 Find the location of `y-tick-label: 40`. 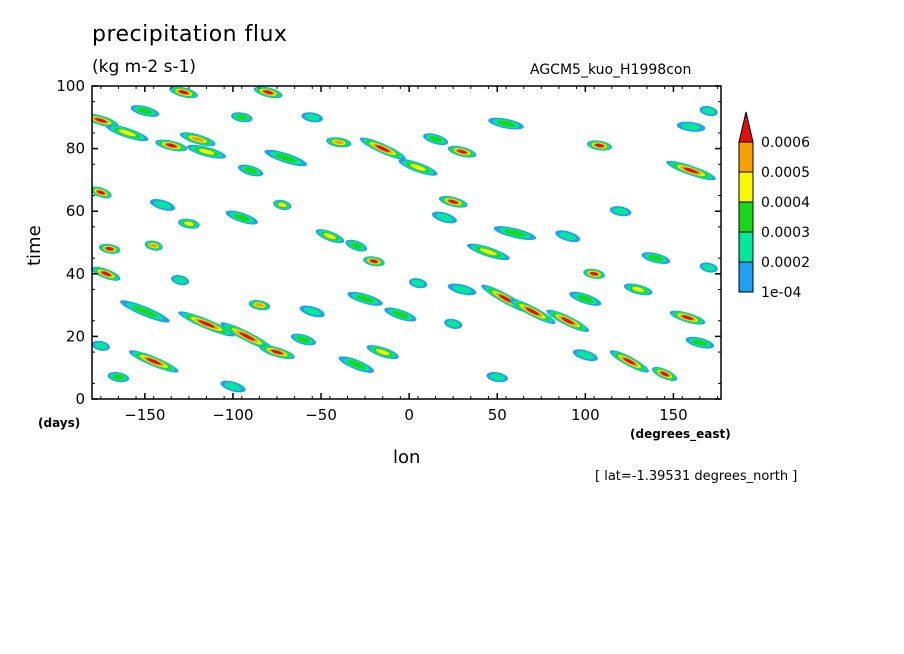

y-tick-label: 40 is located at coordinates (75, 274).